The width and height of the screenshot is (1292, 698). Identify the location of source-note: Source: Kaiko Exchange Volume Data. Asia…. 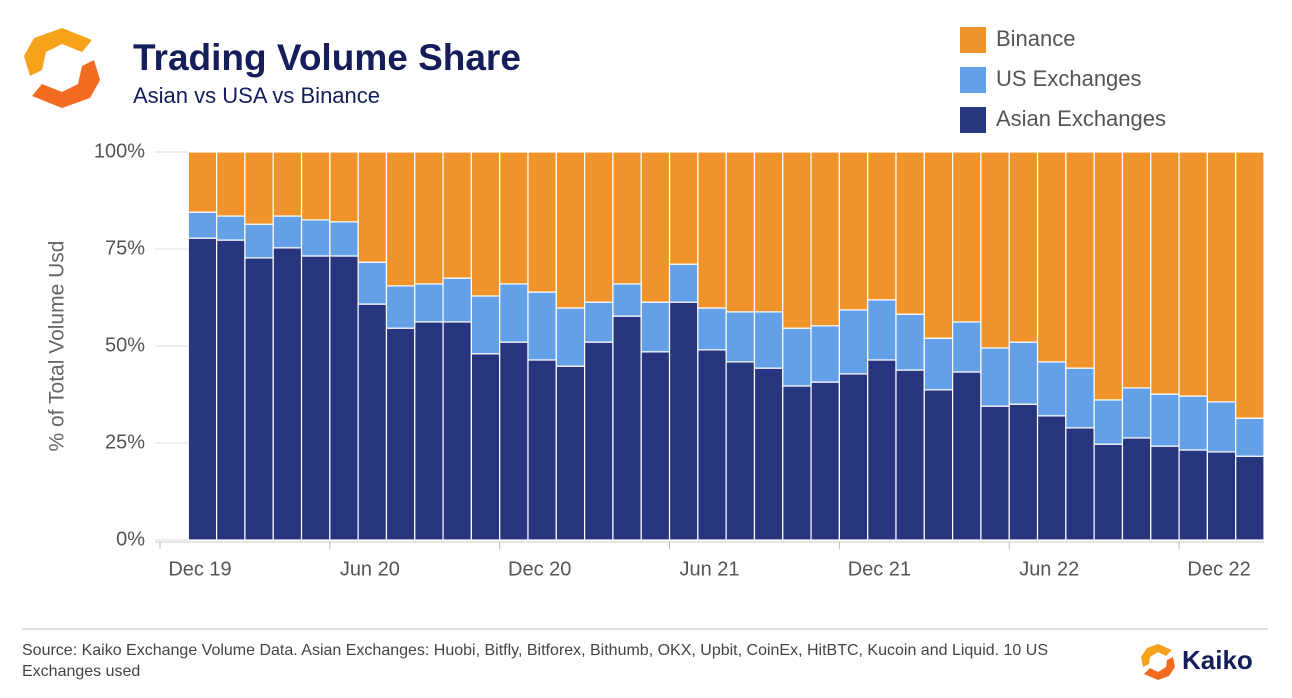
(535, 661).